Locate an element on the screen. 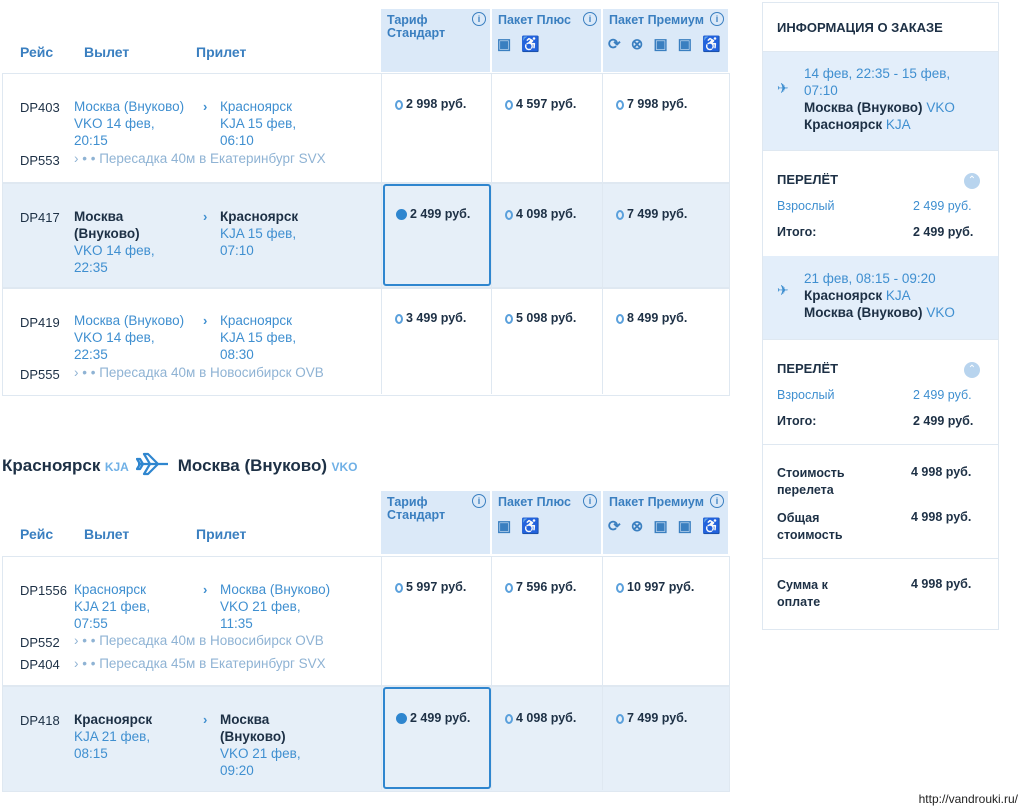  flight-number: DP418 is located at coordinates (40, 720).